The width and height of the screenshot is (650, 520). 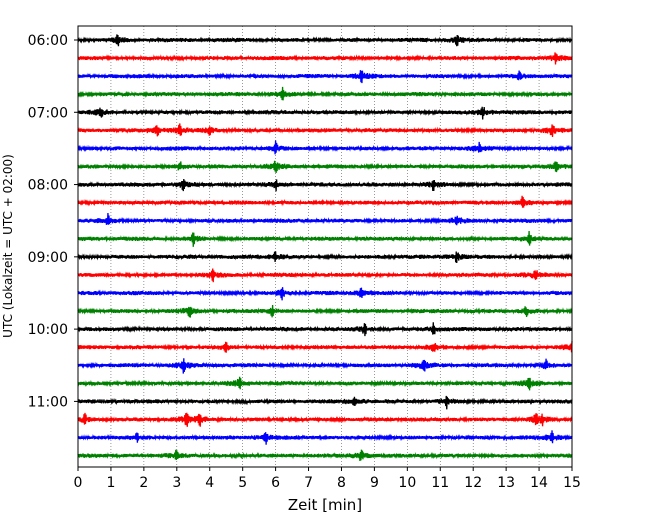 I want to click on x-tick-label: 14, so click(x=539, y=483).